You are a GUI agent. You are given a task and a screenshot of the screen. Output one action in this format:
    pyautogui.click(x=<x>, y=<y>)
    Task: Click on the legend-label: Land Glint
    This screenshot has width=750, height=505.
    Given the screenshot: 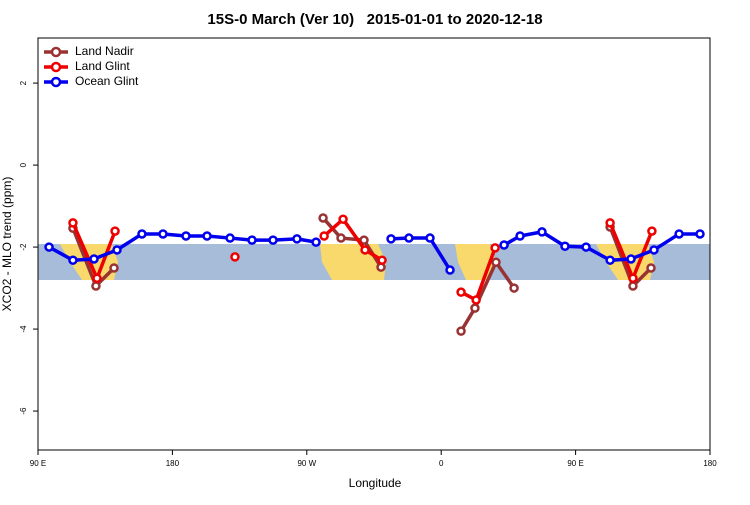 What is the action you would take?
    pyautogui.click(x=102, y=66)
    